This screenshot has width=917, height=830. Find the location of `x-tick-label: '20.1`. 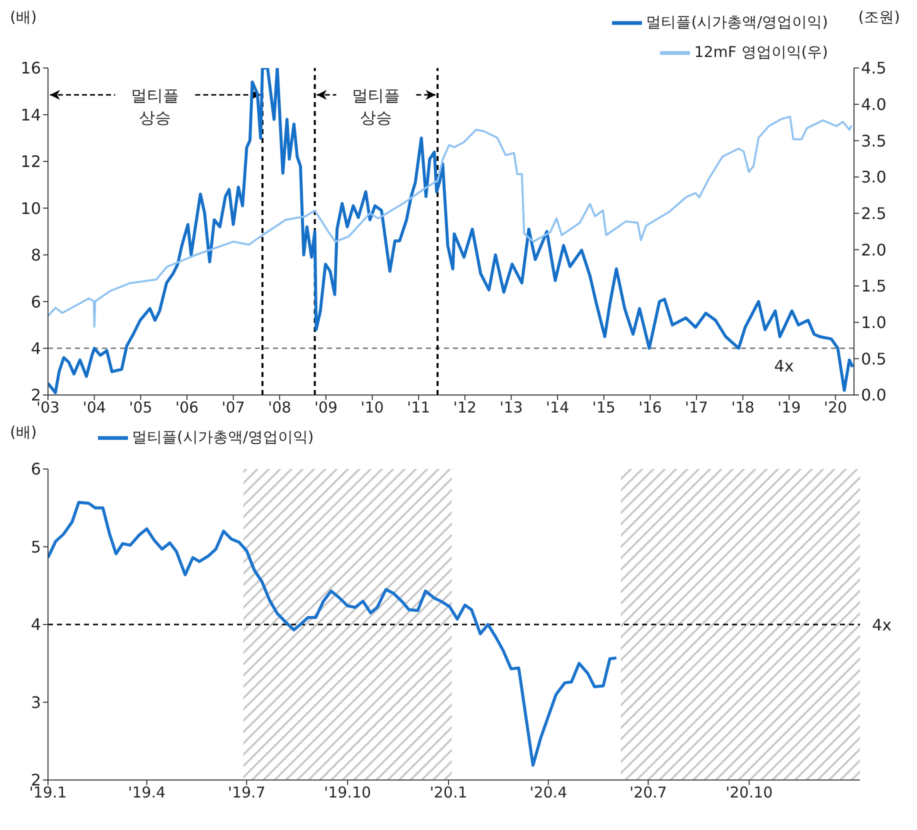

x-tick-label: '20.1 is located at coordinates (449, 793).